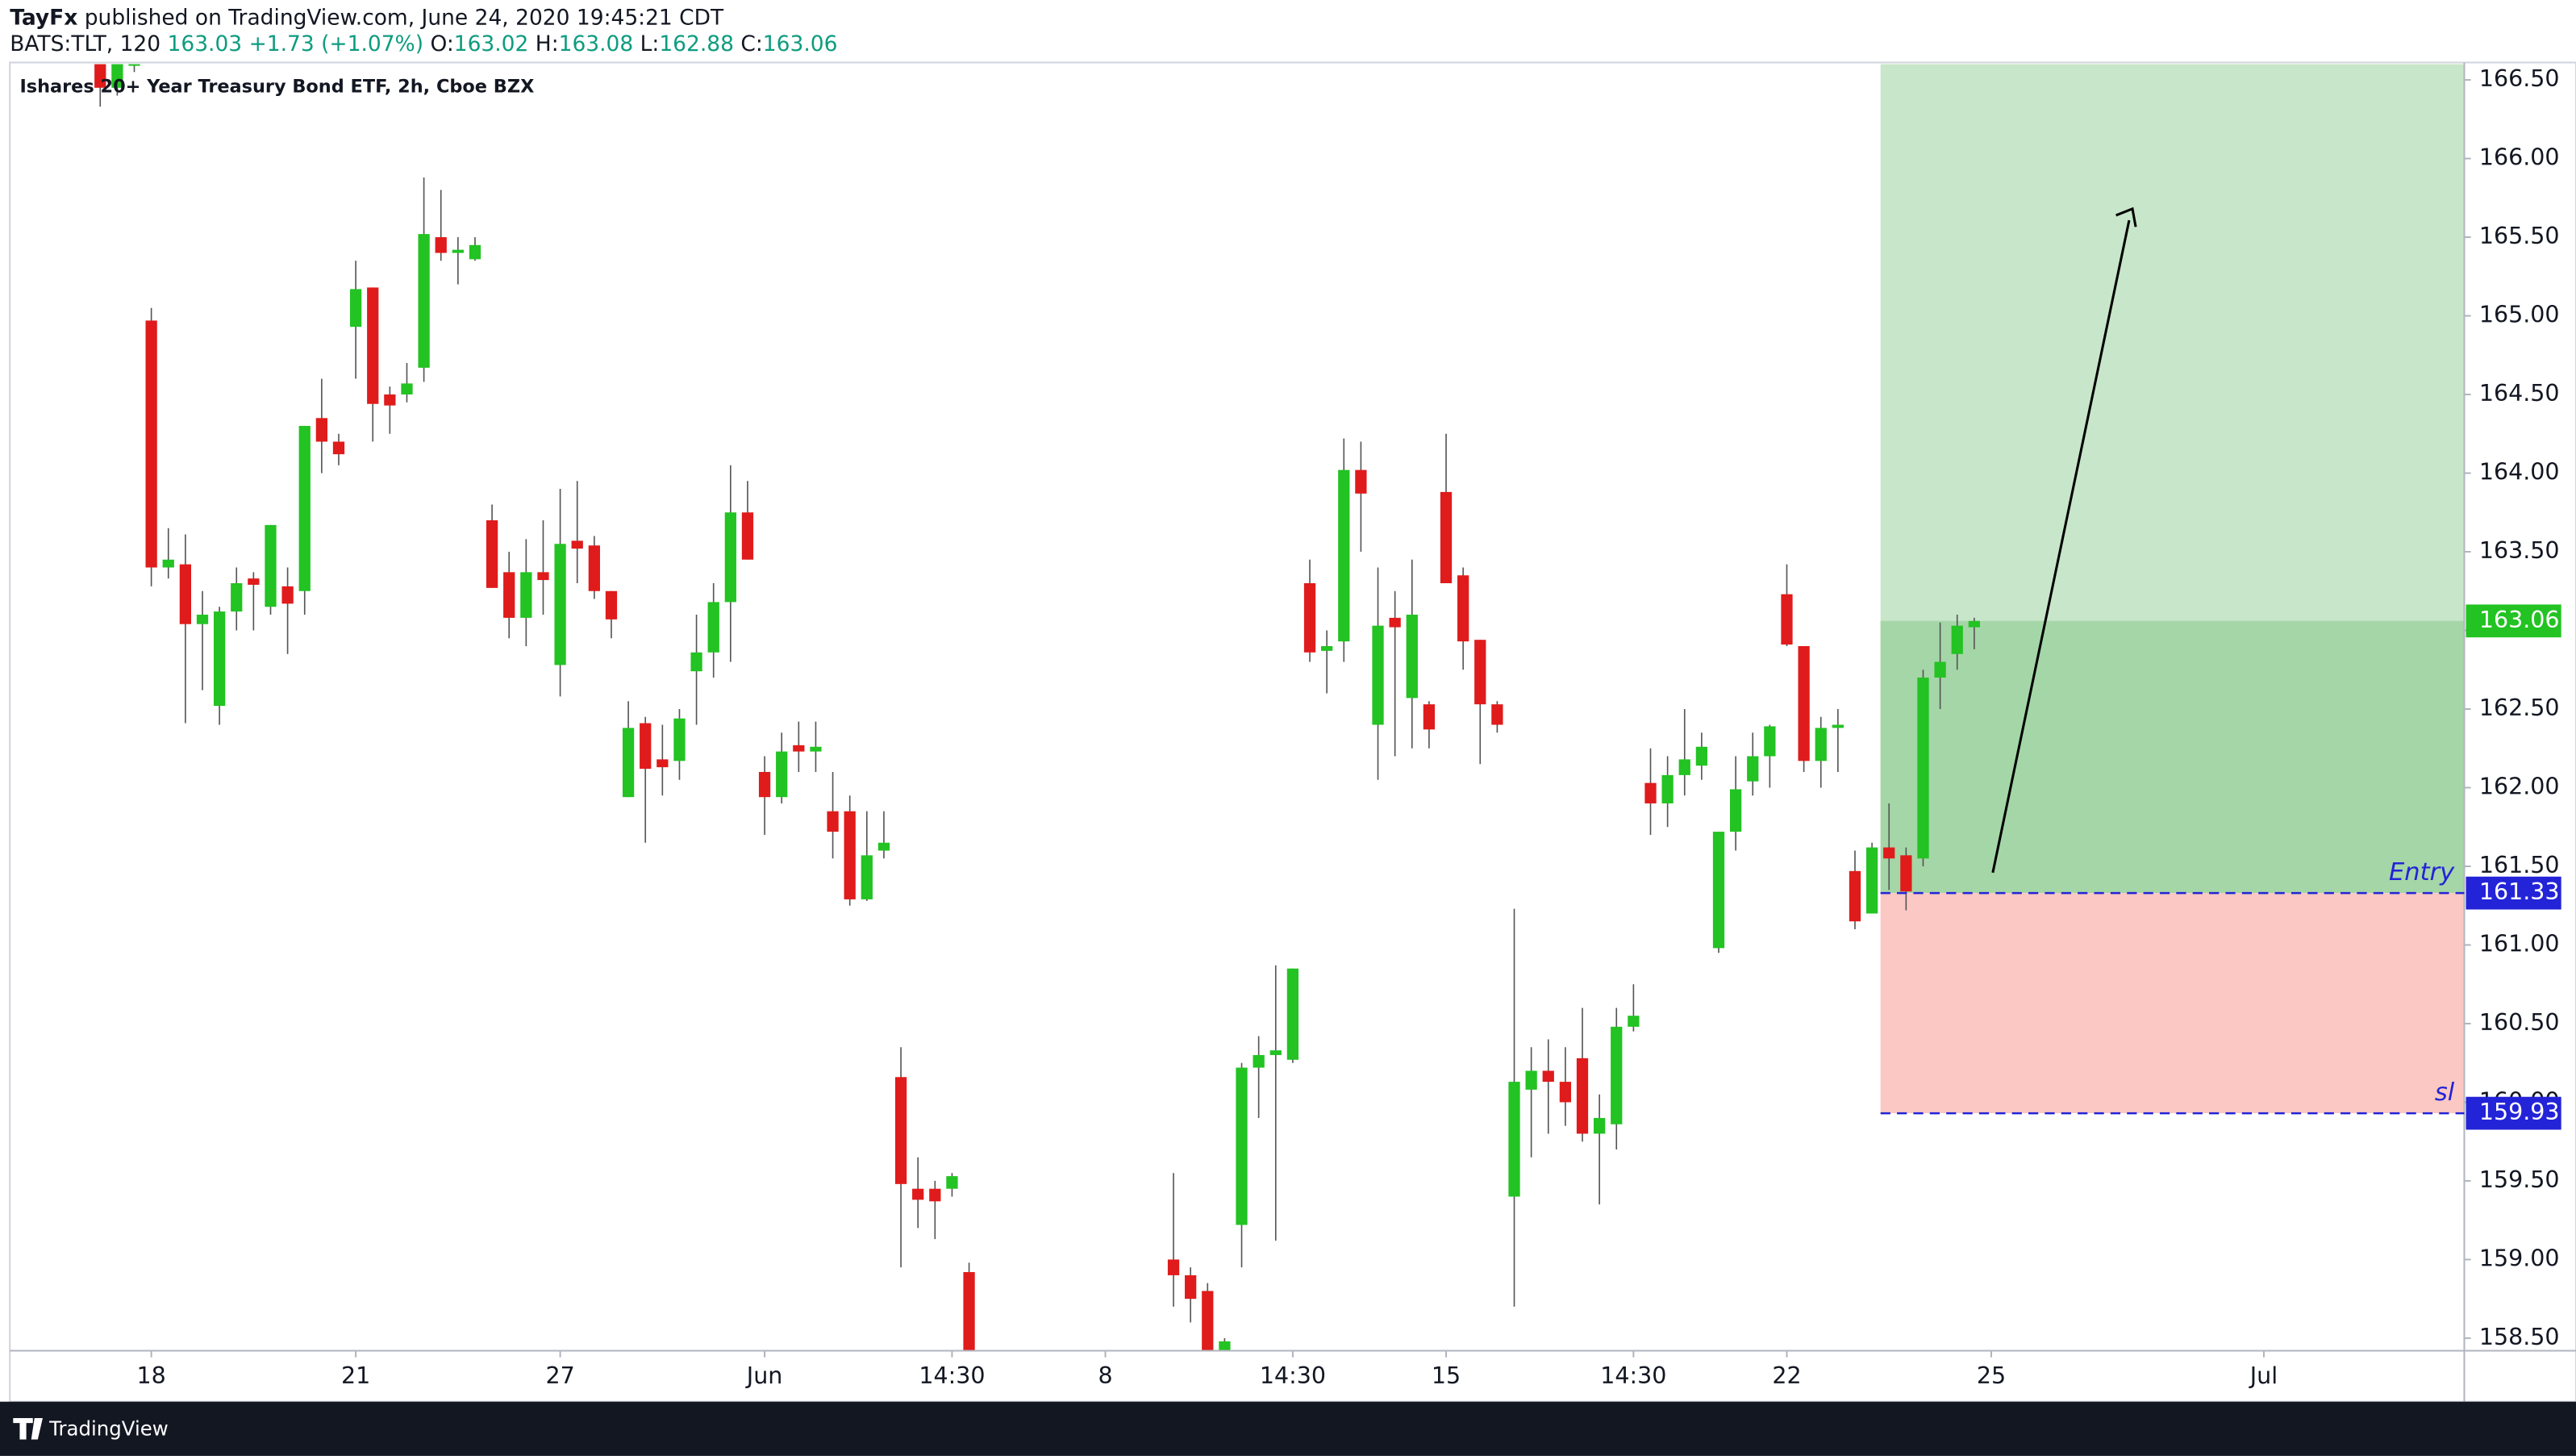 The width and height of the screenshot is (2576, 1456). What do you see at coordinates (2519, 944) in the screenshot?
I see `y-tick-label: 161.00` at bounding box center [2519, 944].